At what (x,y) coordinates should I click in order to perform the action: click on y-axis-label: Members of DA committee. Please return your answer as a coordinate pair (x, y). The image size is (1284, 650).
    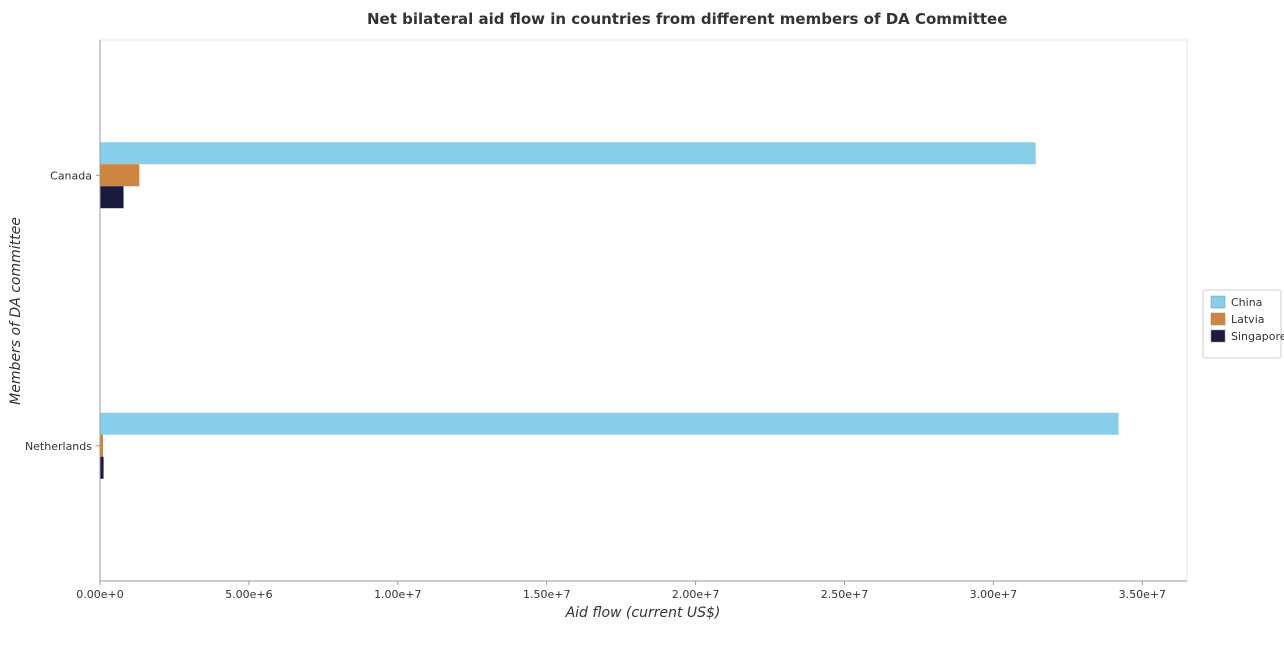
    Looking at the image, I should click on (16, 311).